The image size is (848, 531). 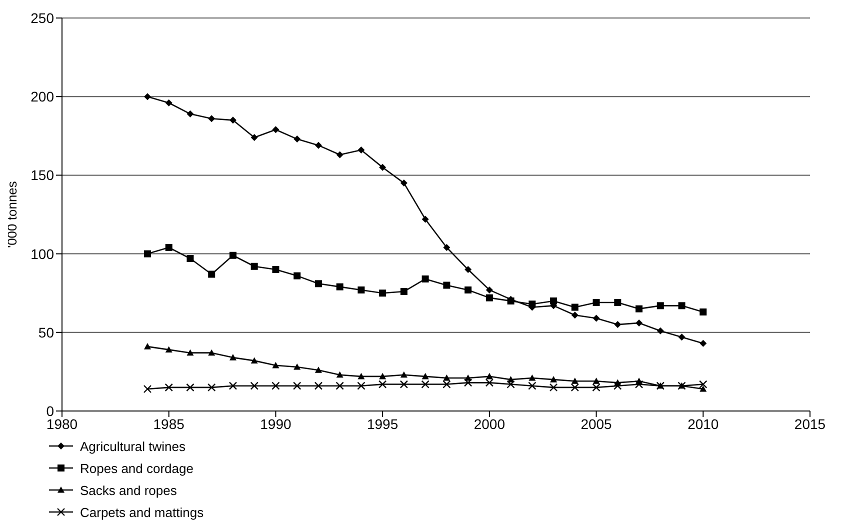 I want to click on y-tick-label: 200, so click(x=42, y=96).